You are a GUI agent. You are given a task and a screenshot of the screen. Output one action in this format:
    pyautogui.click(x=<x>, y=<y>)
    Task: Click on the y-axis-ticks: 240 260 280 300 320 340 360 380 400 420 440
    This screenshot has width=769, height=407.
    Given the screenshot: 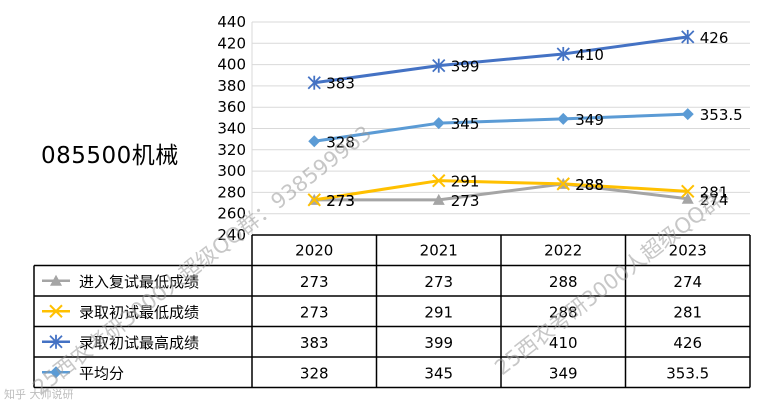 What is the action you would take?
    pyautogui.click(x=231, y=128)
    